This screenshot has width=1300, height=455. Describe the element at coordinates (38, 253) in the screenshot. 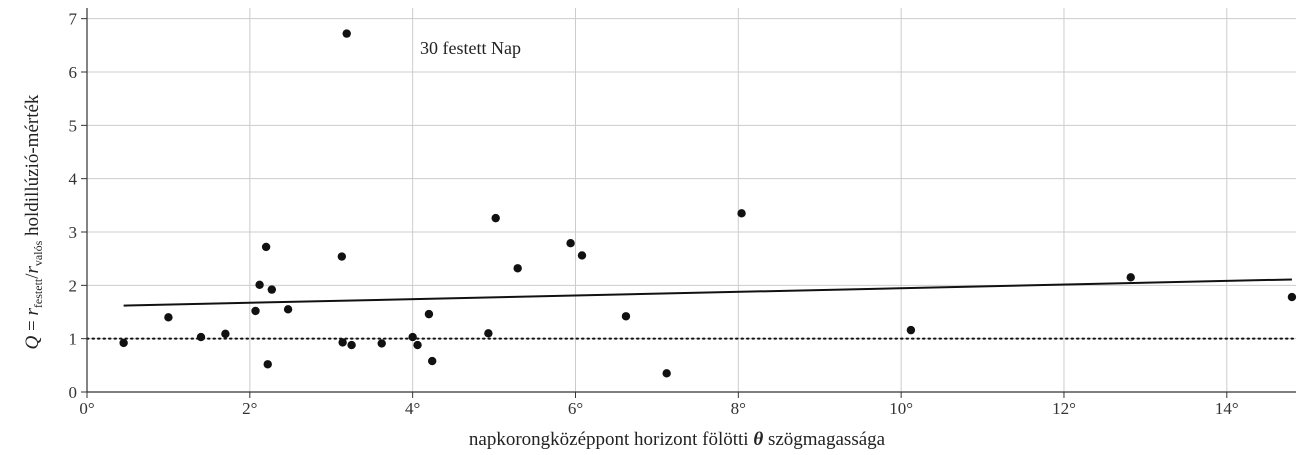

I see `y-axis-title-sub2: valós` at that location.